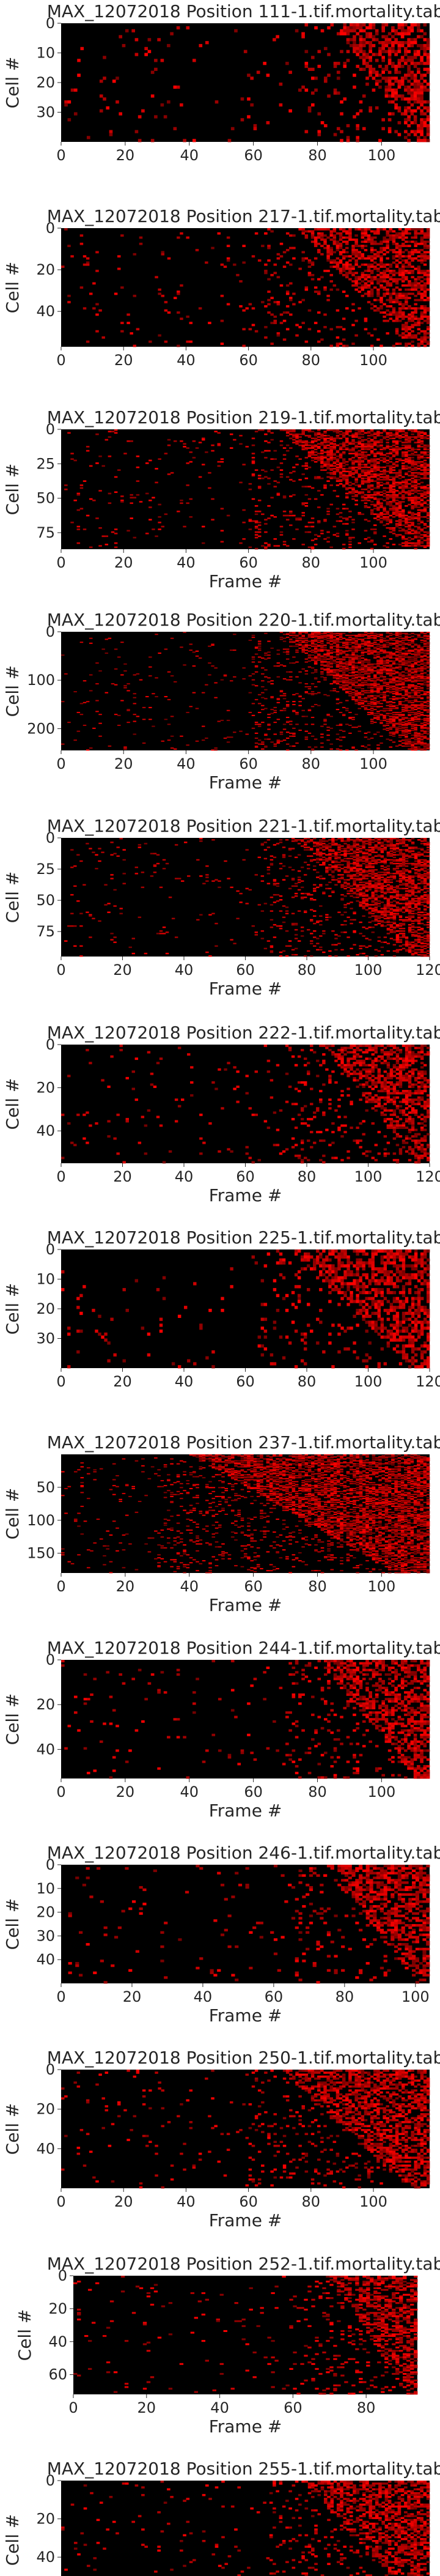  Describe the element at coordinates (45, 532) in the screenshot. I see `y-tick-label: 75` at that location.